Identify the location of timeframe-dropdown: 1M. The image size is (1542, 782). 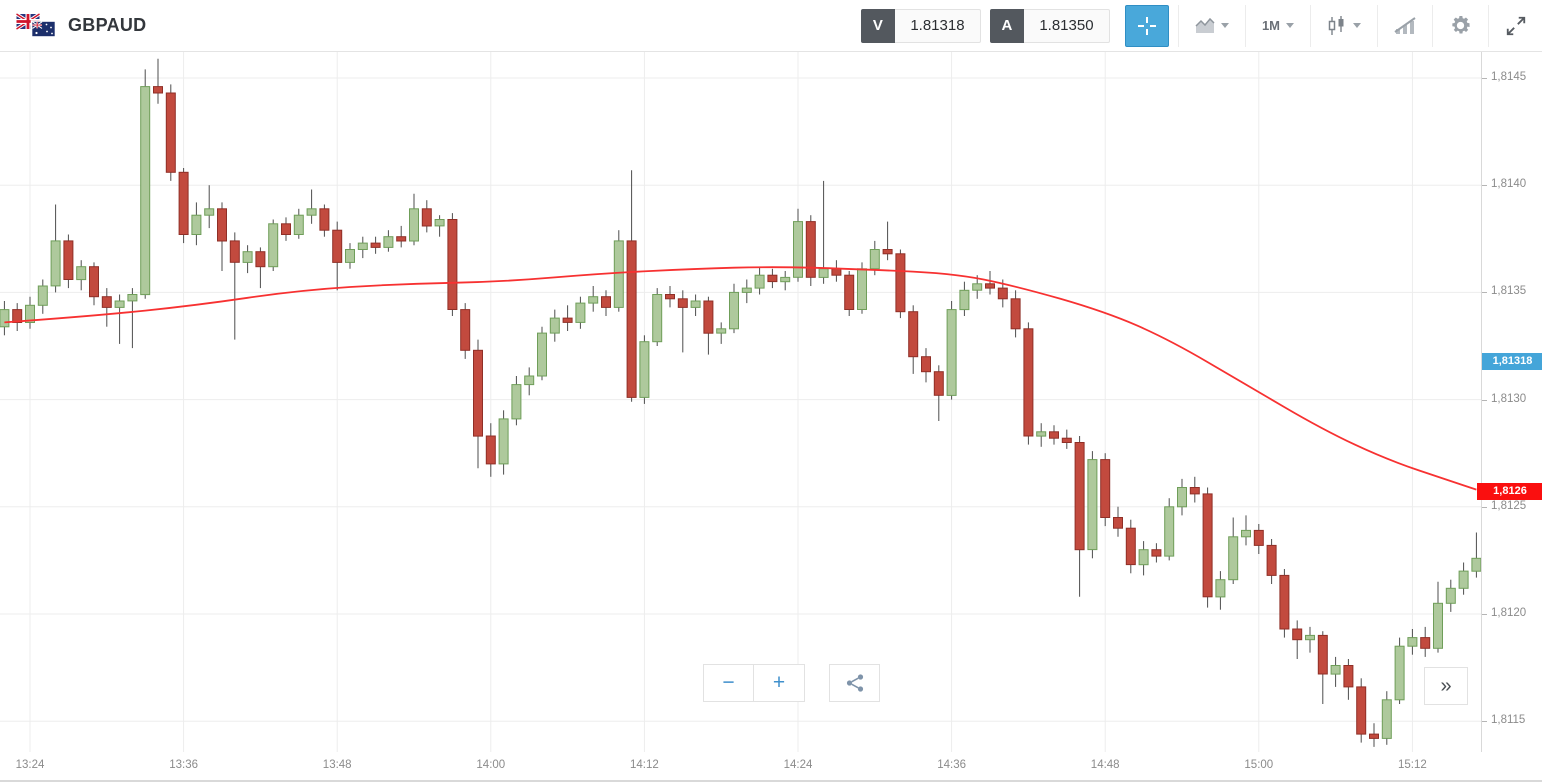
(1278, 26).